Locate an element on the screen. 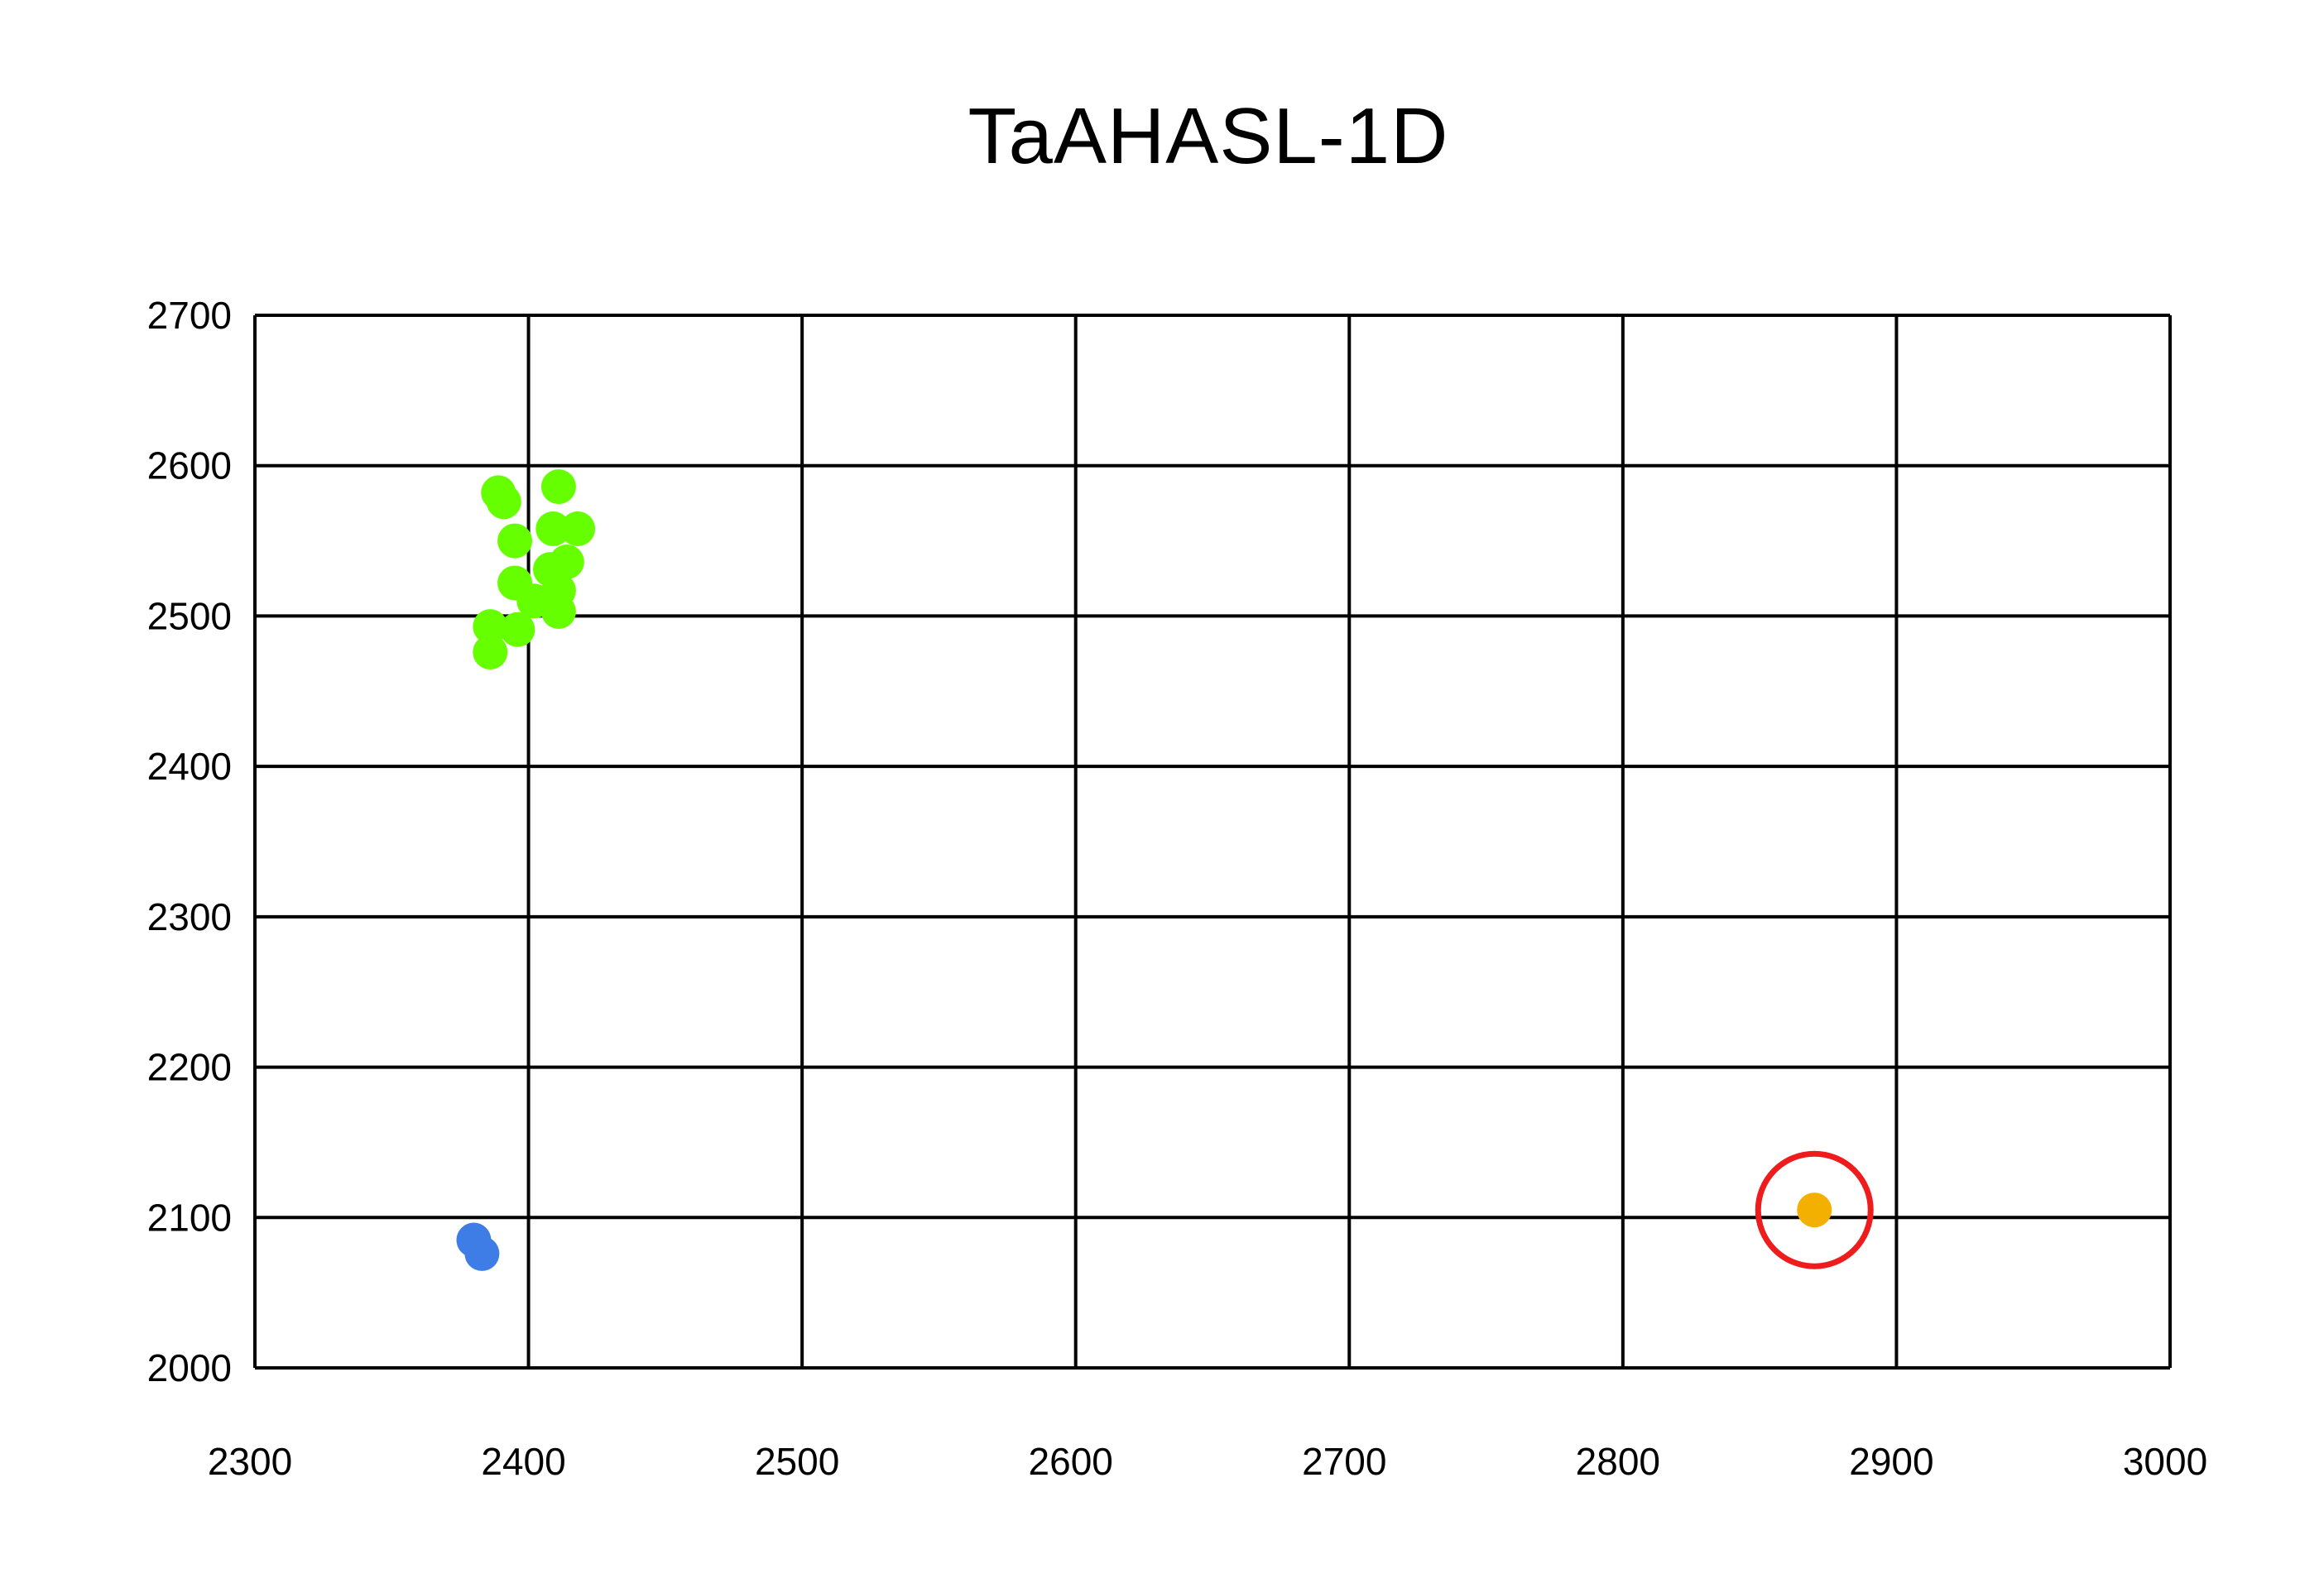 Image resolution: width=2324 pixels, height=1588 pixels. x-tick-label: 2700 is located at coordinates (1344, 1461).